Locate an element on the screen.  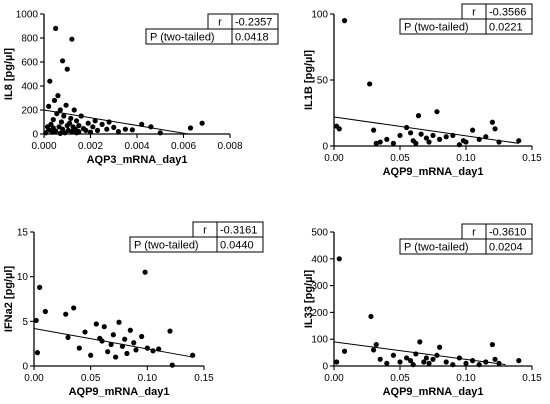
stats-r-value: -0.3610 is located at coordinates (507, 233).